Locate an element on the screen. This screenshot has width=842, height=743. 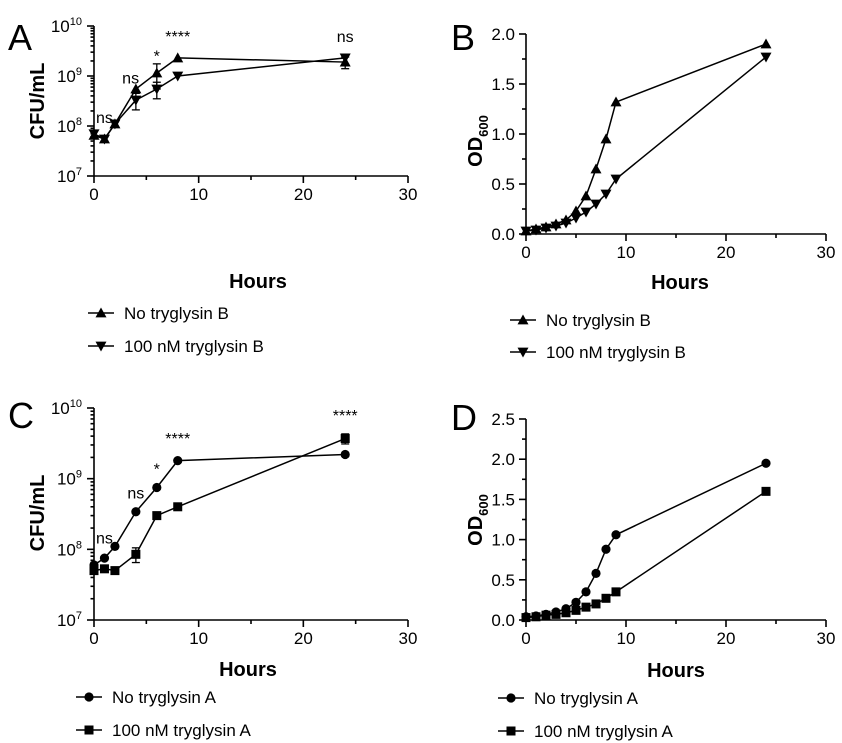
y-tick-label: 10⁹ is located at coordinates (69, 76).